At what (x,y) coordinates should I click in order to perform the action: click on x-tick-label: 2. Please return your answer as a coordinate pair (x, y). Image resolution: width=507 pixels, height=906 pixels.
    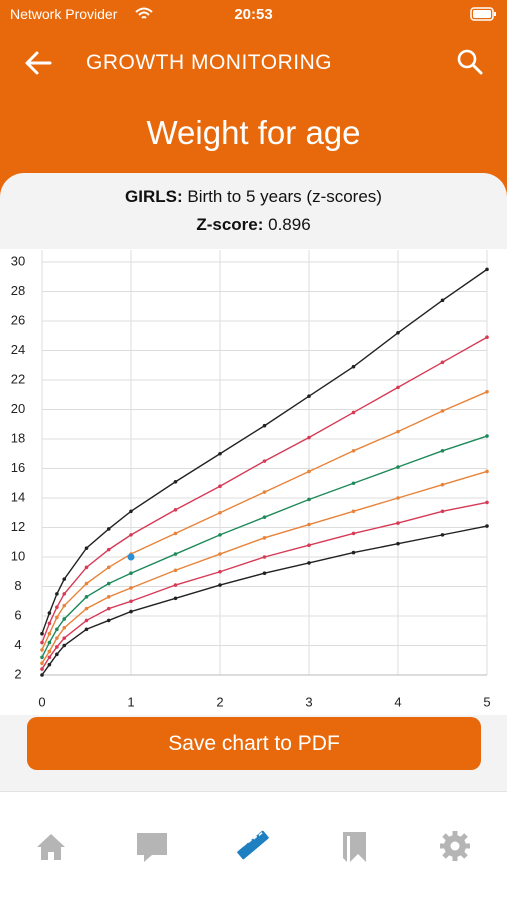
    Looking at the image, I should click on (219, 701).